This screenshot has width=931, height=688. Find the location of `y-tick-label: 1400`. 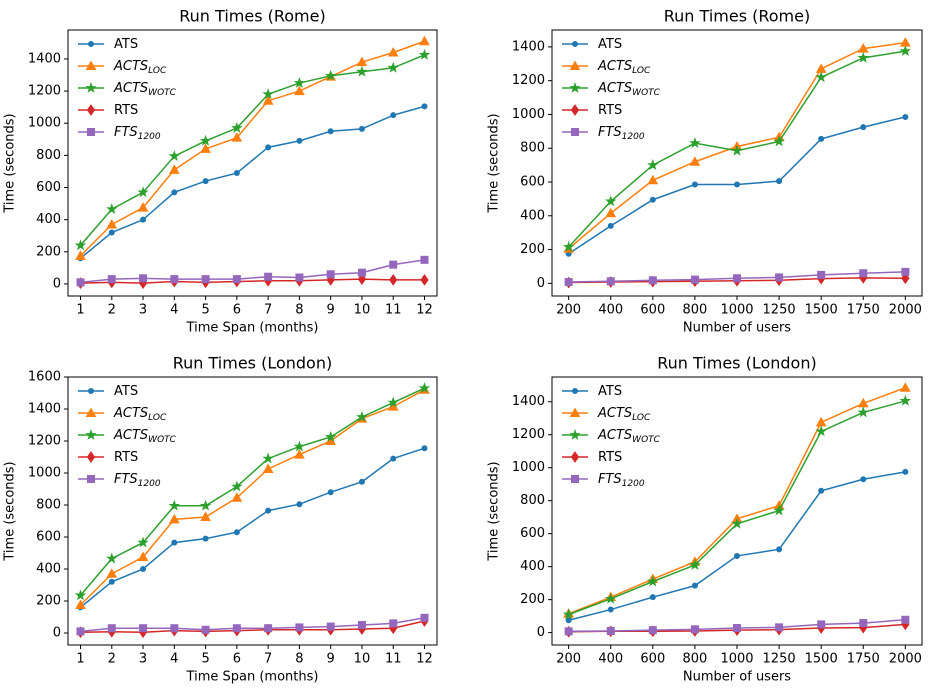

y-tick-label: 1400 is located at coordinates (528, 46).